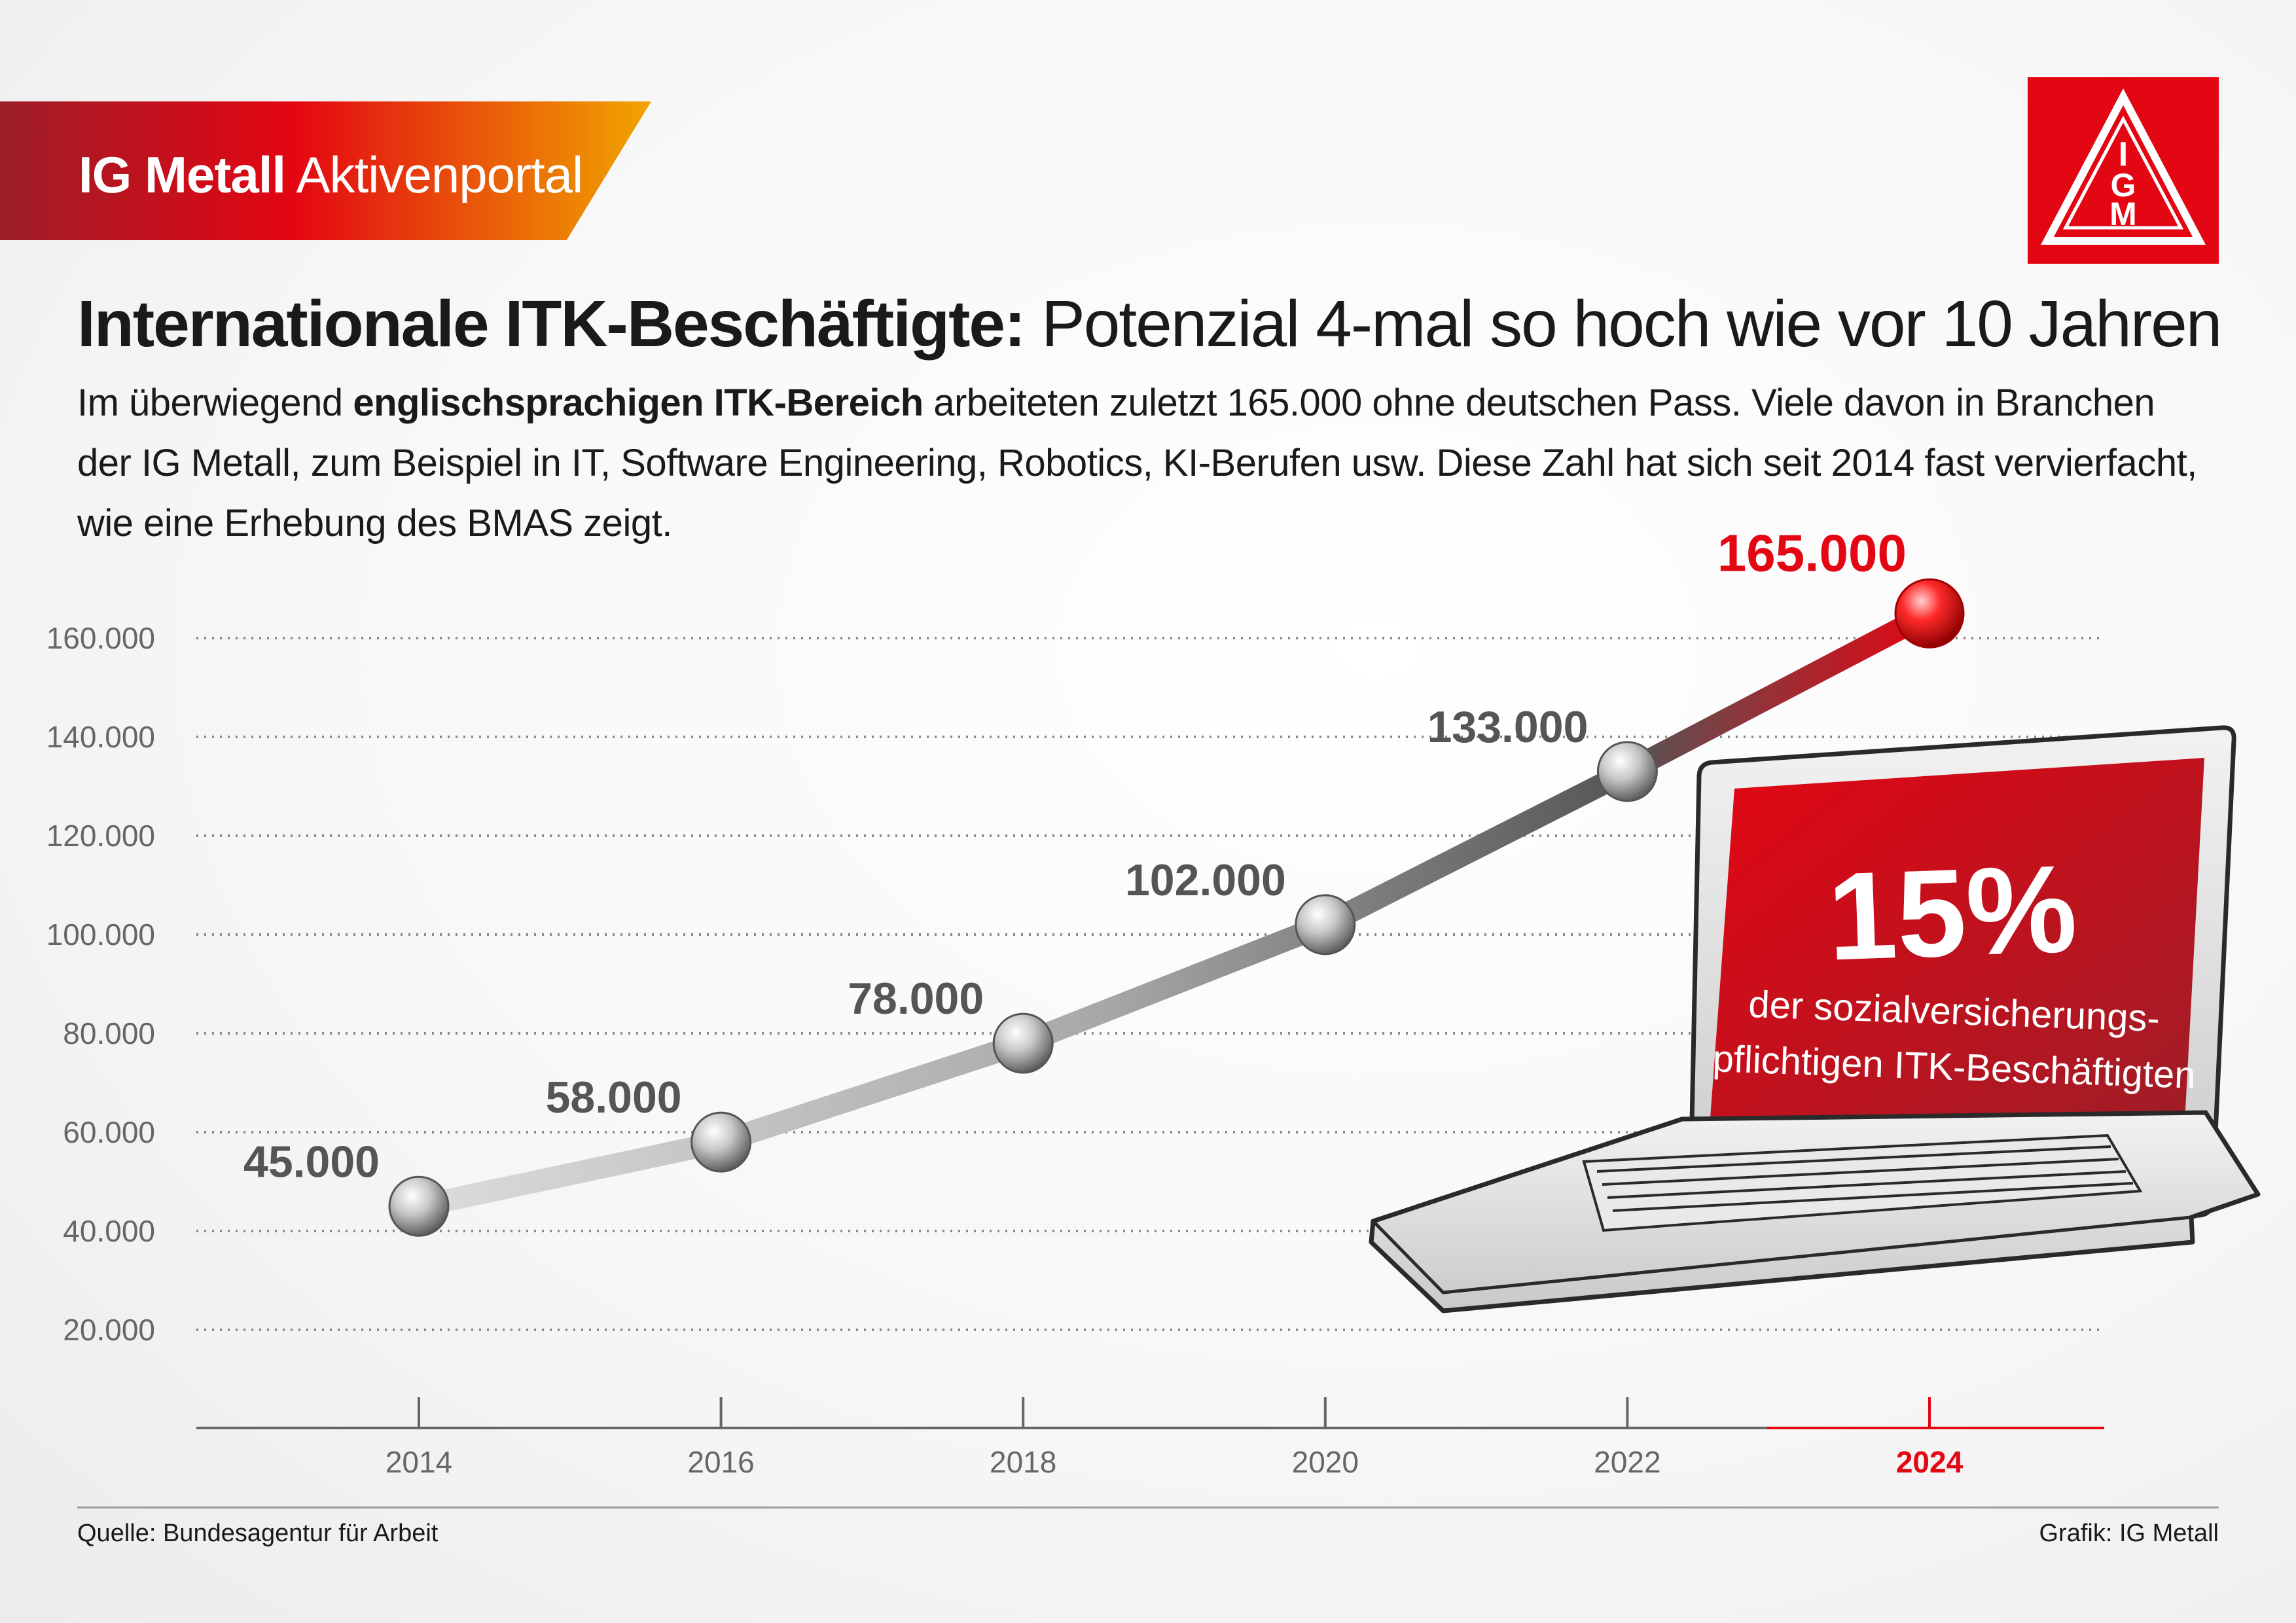 This screenshot has width=2296, height=1623. Describe the element at coordinates (2123, 154) in the screenshot. I see `svg-text: I` at that location.